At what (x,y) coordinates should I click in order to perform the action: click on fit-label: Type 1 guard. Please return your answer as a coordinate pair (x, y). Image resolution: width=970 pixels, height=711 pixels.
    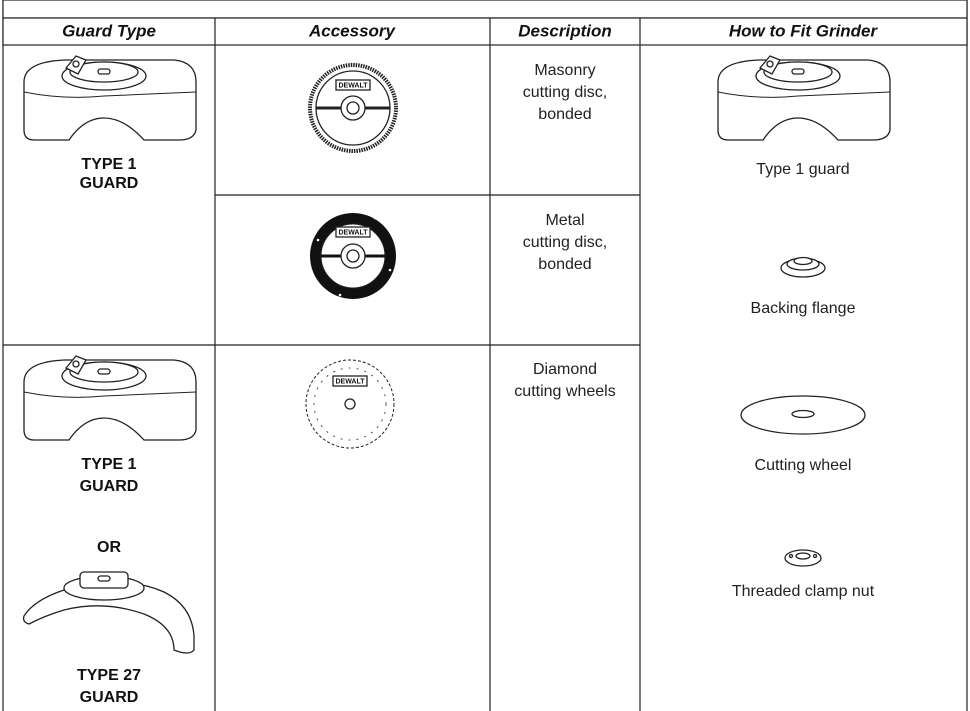
    Looking at the image, I should click on (802, 169).